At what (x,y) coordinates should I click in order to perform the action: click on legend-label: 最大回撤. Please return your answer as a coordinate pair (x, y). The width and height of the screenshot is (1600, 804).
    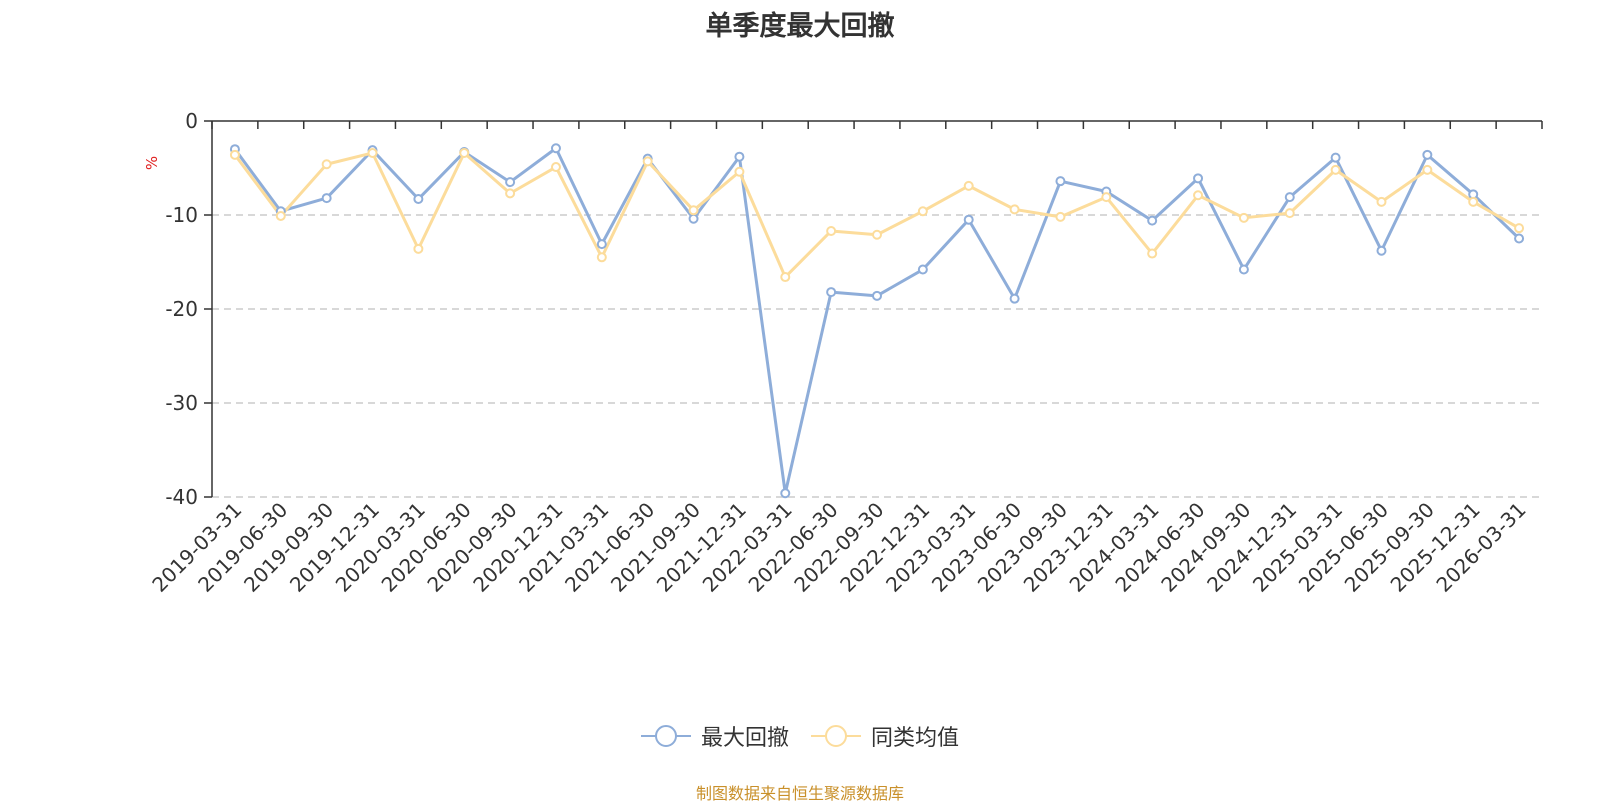
    Looking at the image, I should click on (744, 738).